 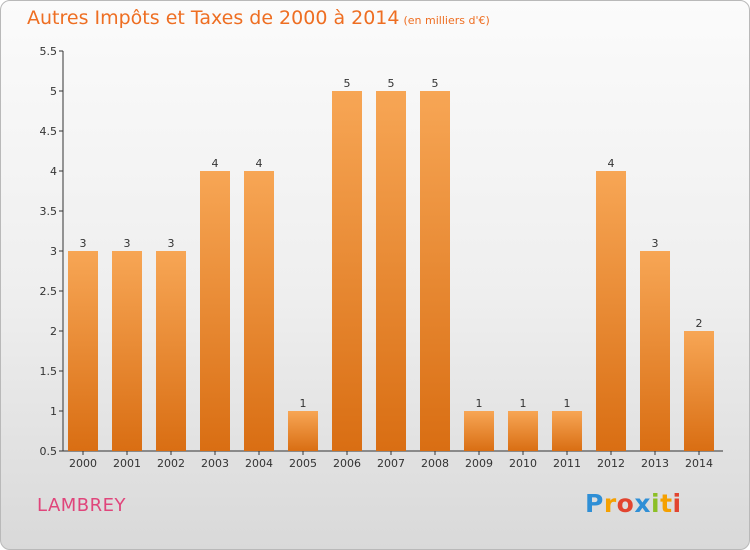 What do you see at coordinates (49, 371) in the screenshot?
I see `y-tick-label: 1.5` at bounding box center [49, 371].